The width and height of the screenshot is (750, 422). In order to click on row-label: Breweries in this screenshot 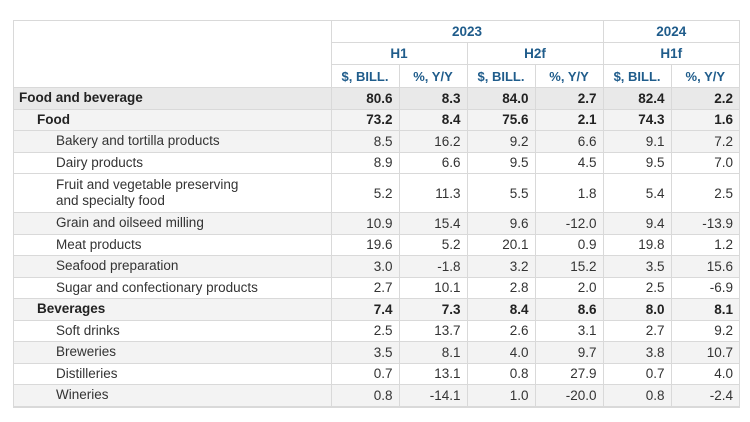, I will do `click(173, 352)`.